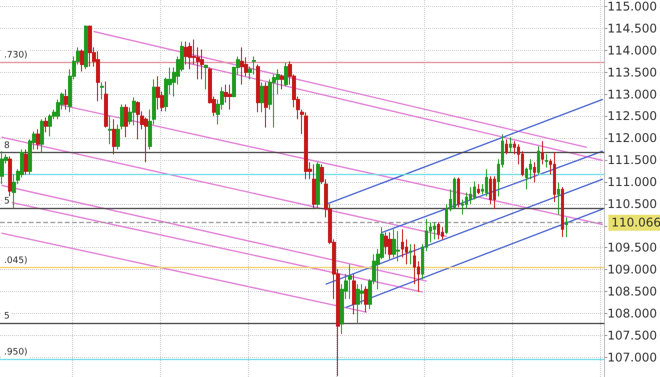 The image size is (660, 377). I want to click on y-tick-label: 108.500, so click(632, 291).